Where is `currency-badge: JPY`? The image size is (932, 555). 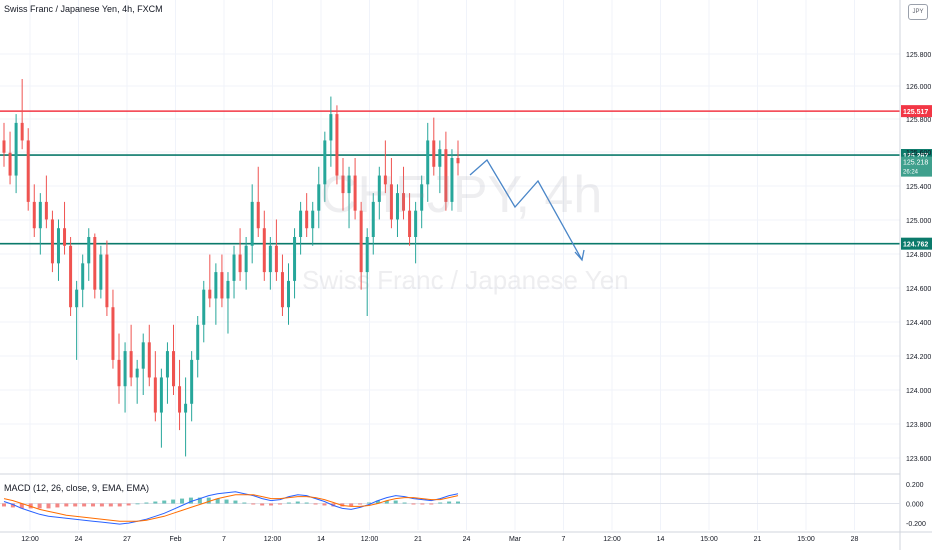
currency-badge: JPY is located at coordinates (918, 12).